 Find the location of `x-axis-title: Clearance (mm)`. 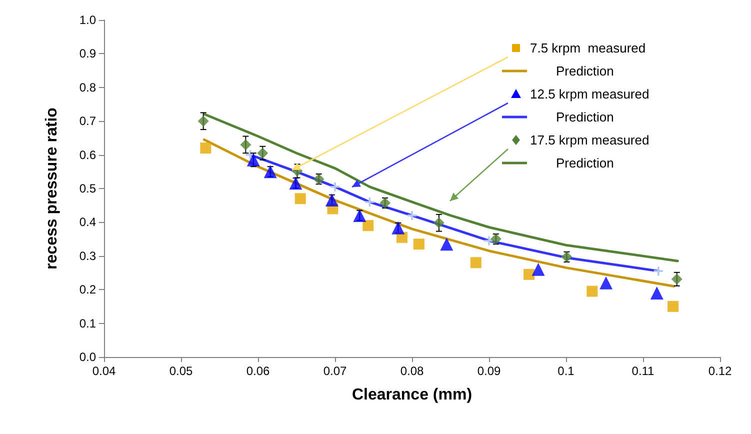

x-axis-title: Clearance (mm) is located at coordinates (412, 395).